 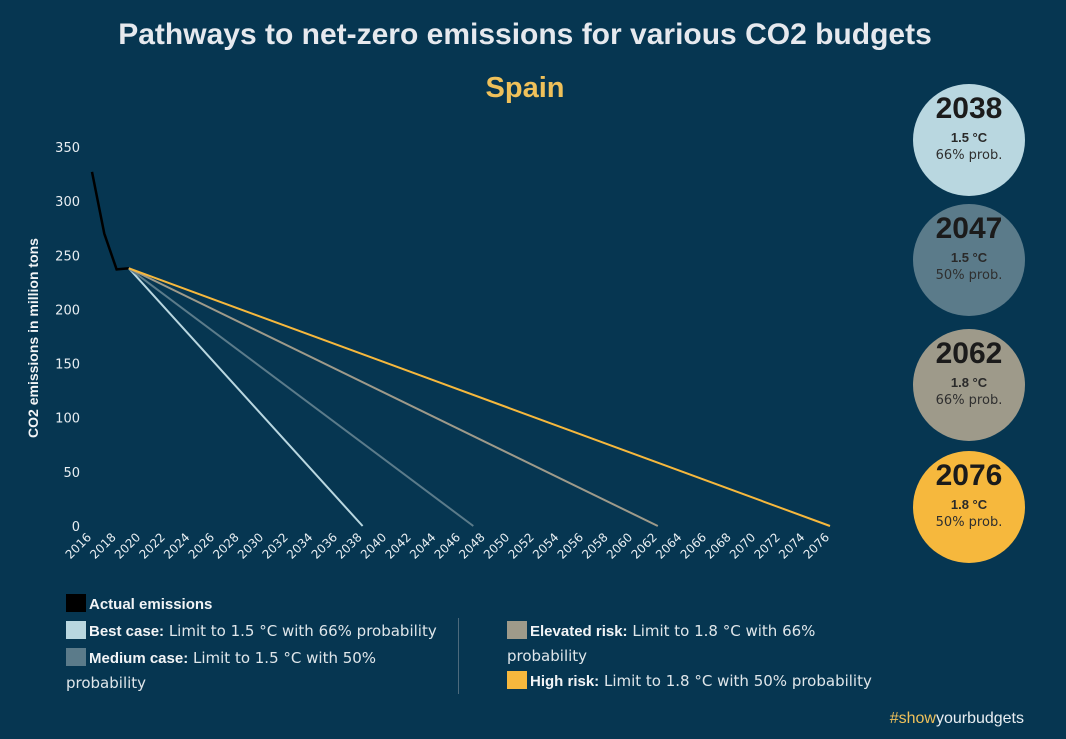 I want to click on legend-text: Limit to 1.5 °C with 50%, so click(x=284, y=658).